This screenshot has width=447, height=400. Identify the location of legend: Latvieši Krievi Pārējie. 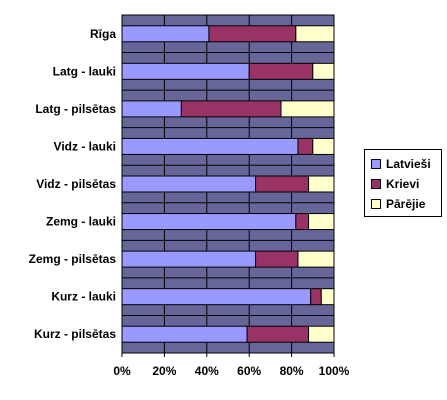
(403, 183).